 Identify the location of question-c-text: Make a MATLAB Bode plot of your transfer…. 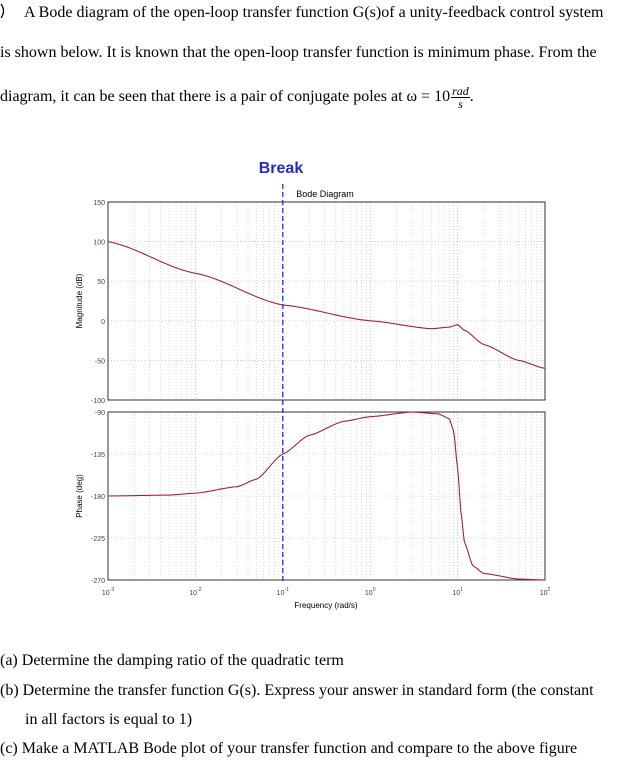
(299, 748).